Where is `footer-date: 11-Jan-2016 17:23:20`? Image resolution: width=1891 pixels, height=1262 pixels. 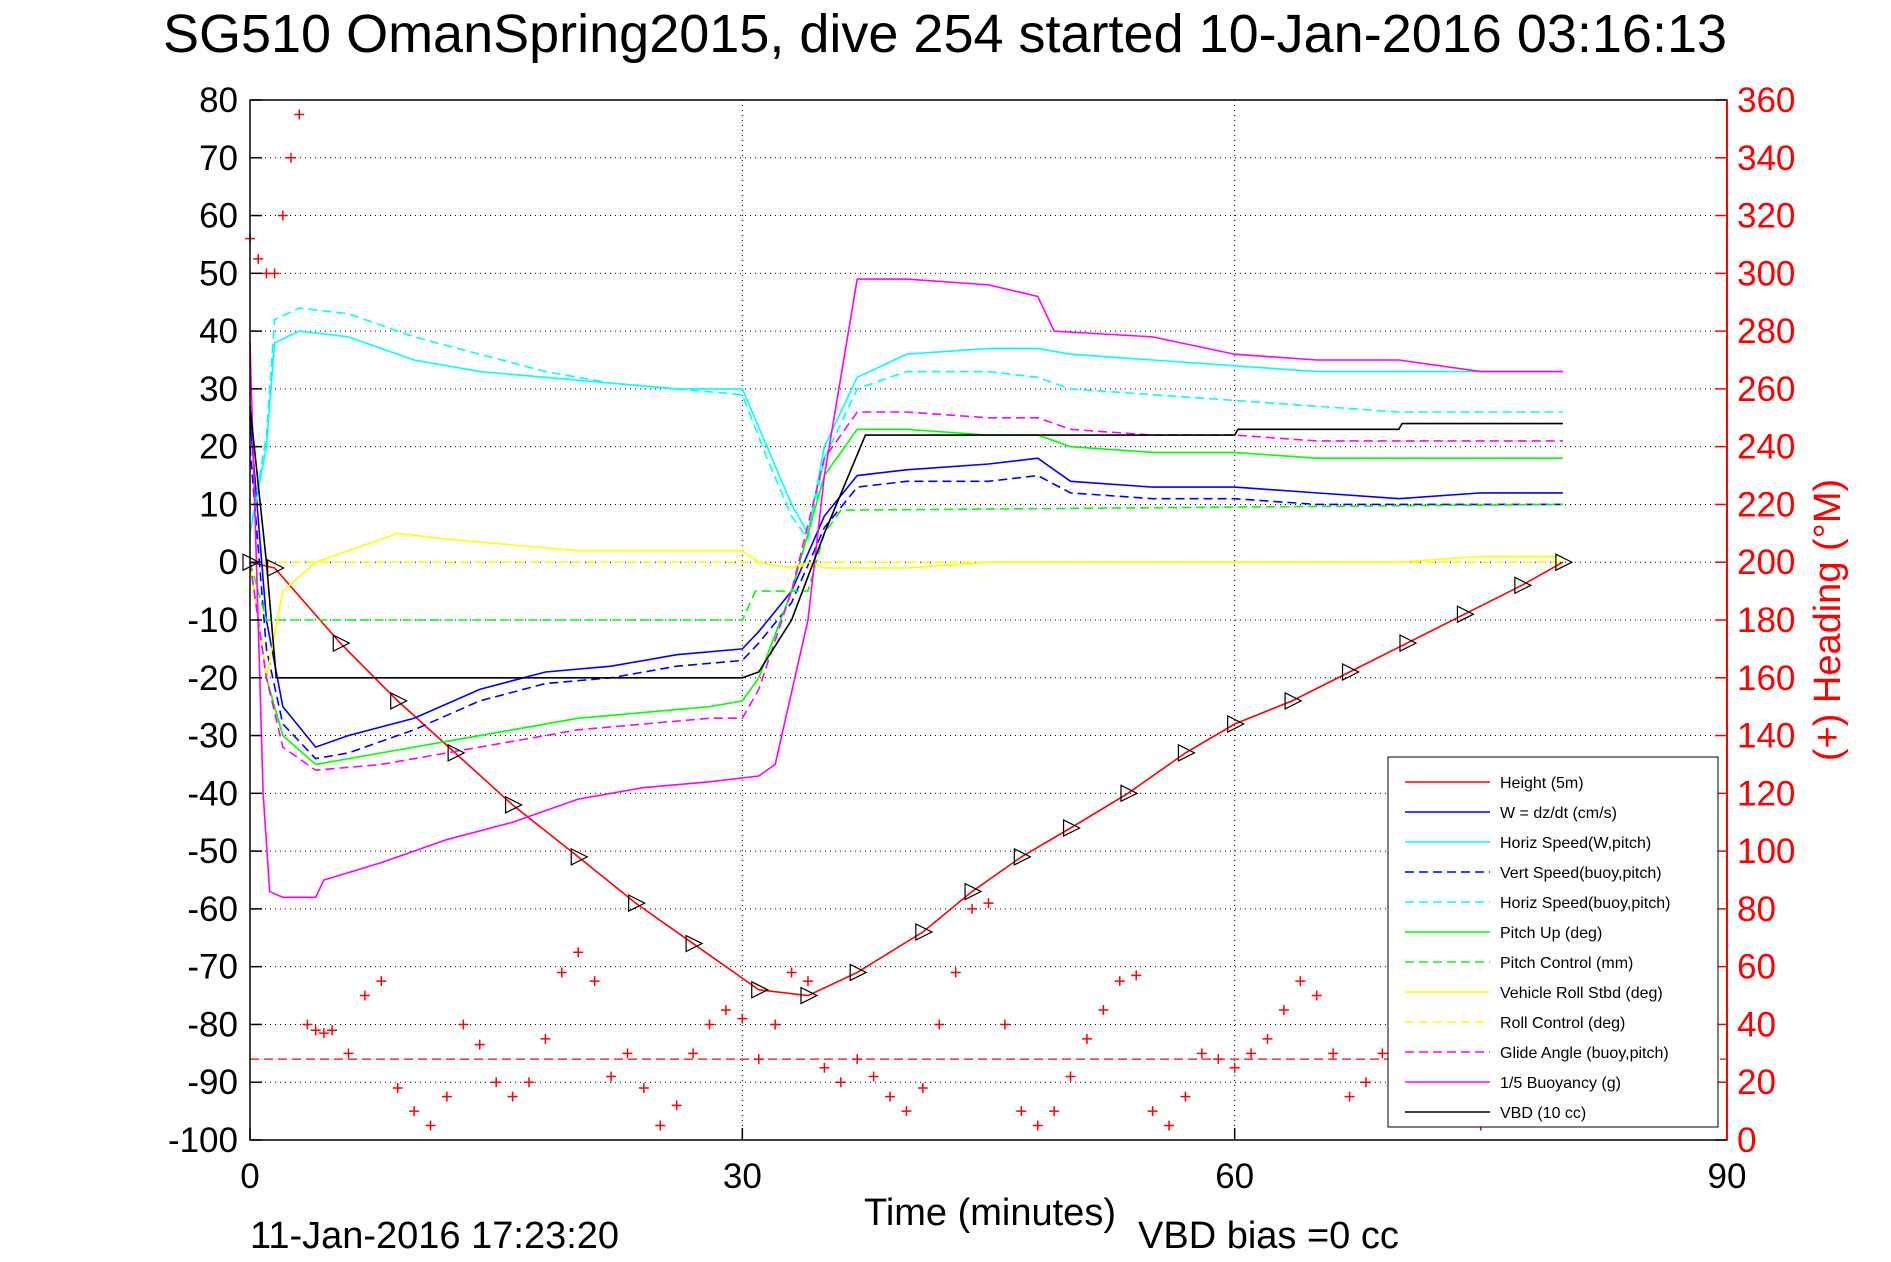
footer-date: 11-Jan-2016 17:23:20 is located at coordinates (434, 1236).